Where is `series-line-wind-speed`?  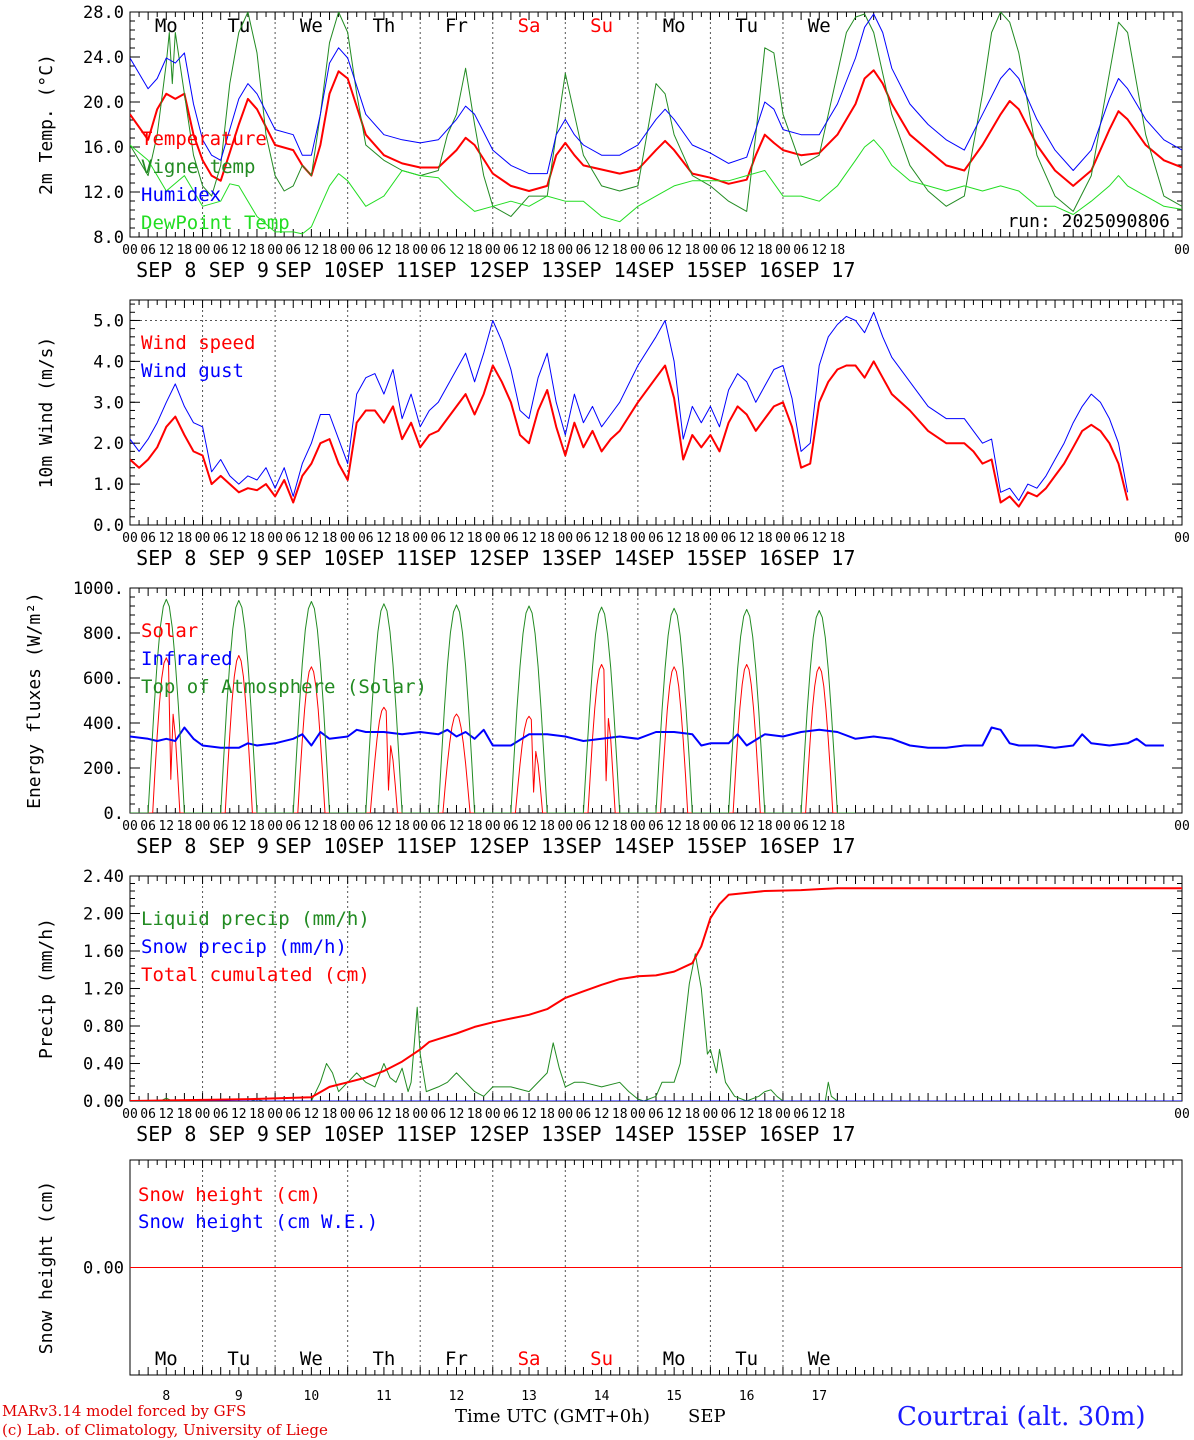
series-line-wind-speed is located at coordinates (629, 434).